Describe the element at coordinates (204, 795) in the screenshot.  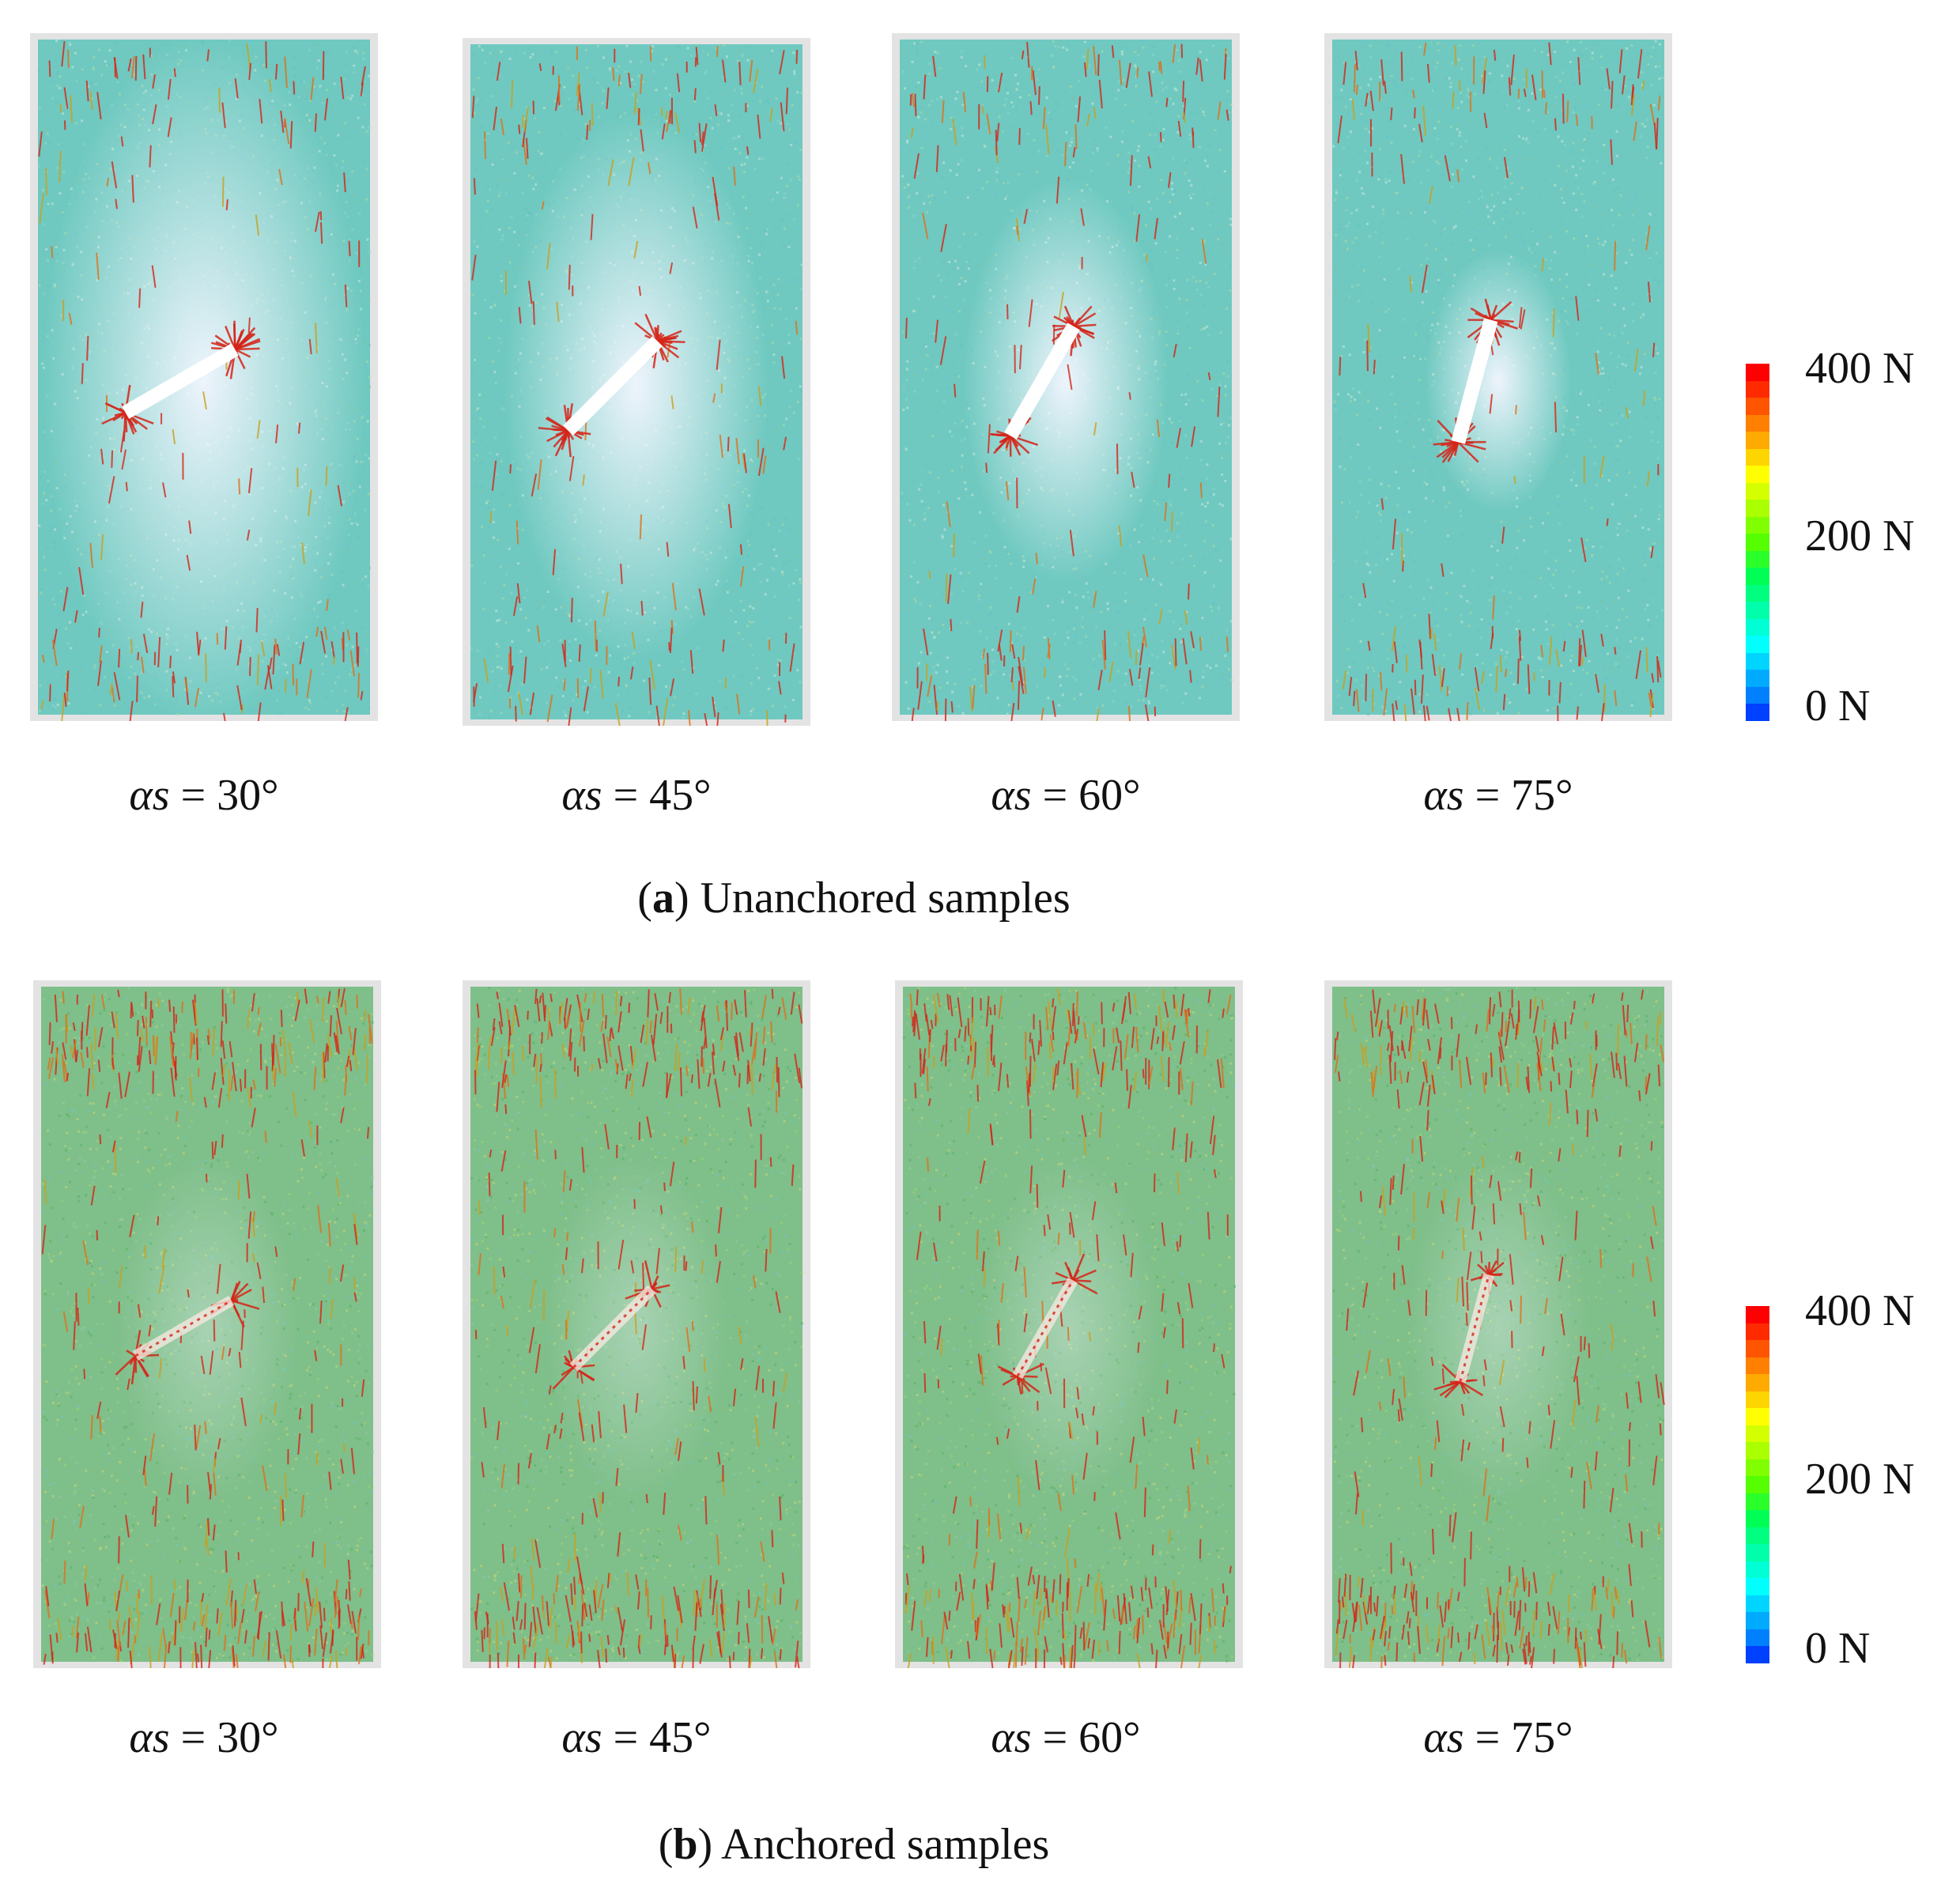
I see `angle-label-a-30: αs = 30°` at that location.